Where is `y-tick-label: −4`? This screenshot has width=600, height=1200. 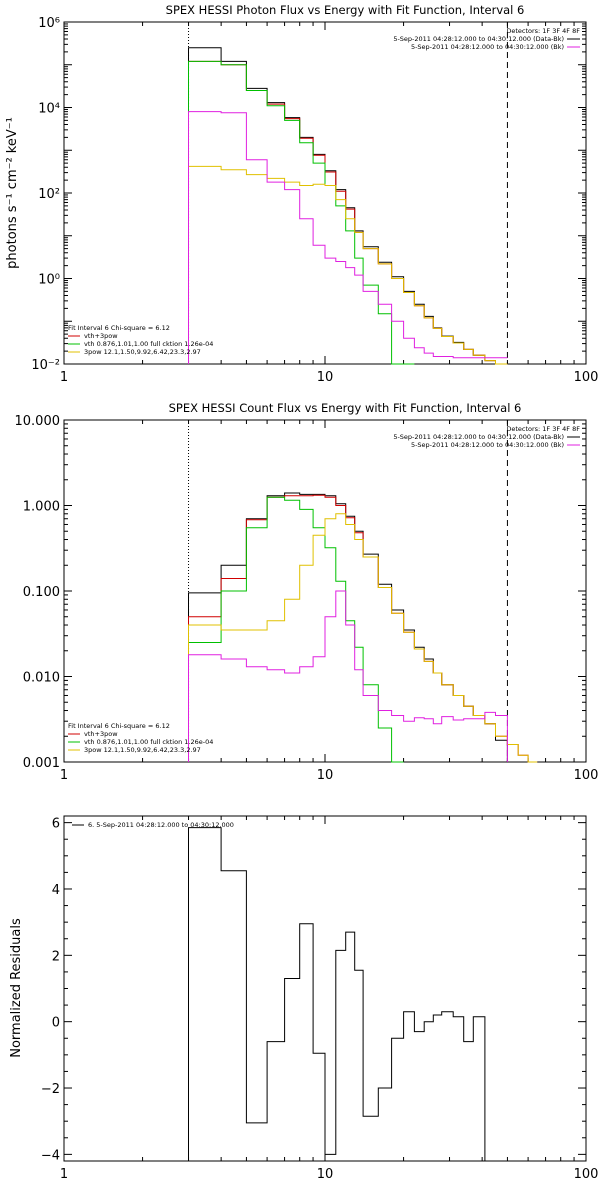
y-tick-label: −4 is located at coordinates (50, 1155).